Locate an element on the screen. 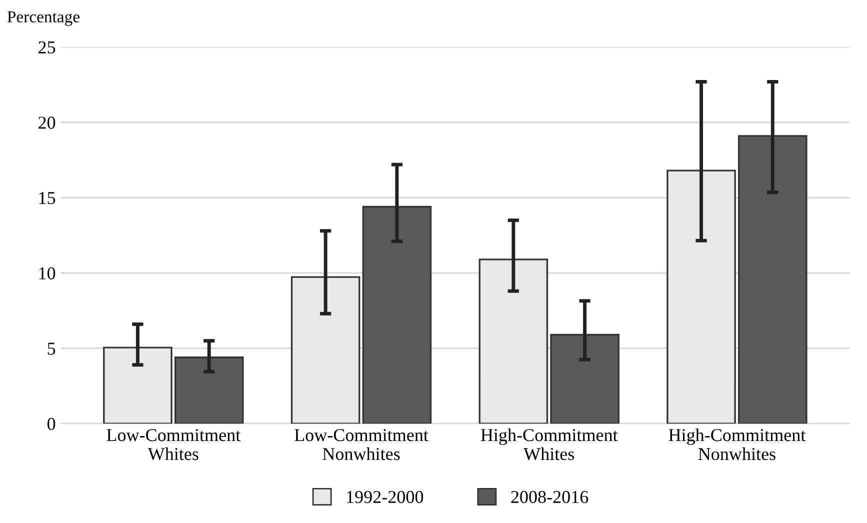 This screenshot has height=523, width=867. x-tick-label: Low-Commitment Nonwhites is located at coordinates (361, 444).